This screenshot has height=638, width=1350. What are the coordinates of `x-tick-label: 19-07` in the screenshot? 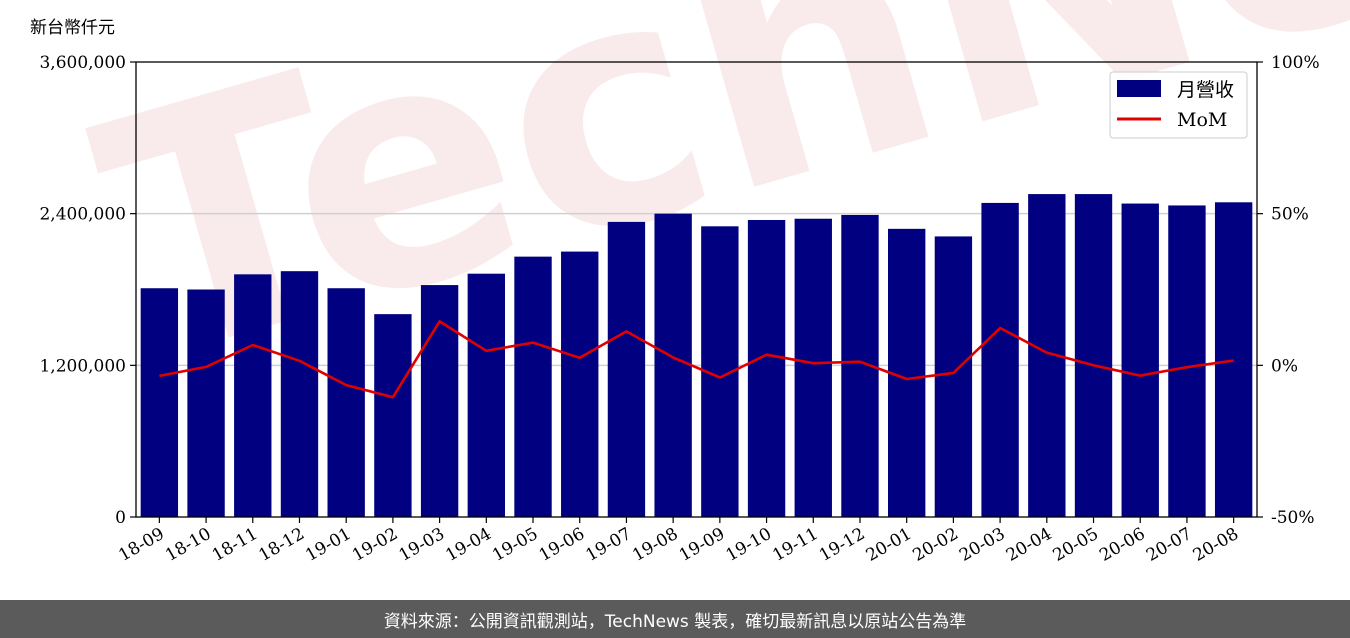 It's located at (608, 545).